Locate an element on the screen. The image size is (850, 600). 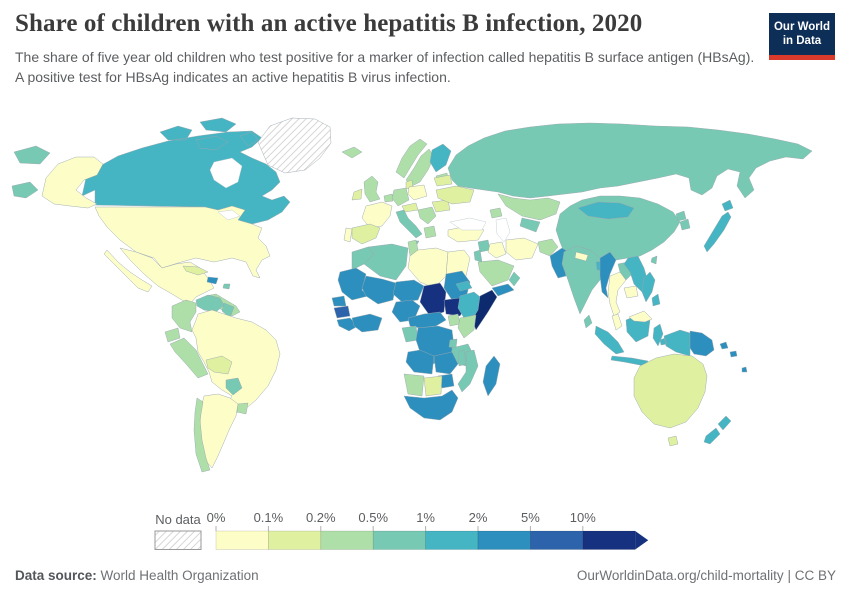
region-ukraine: Ukraine is located at coordinates (455, 195).